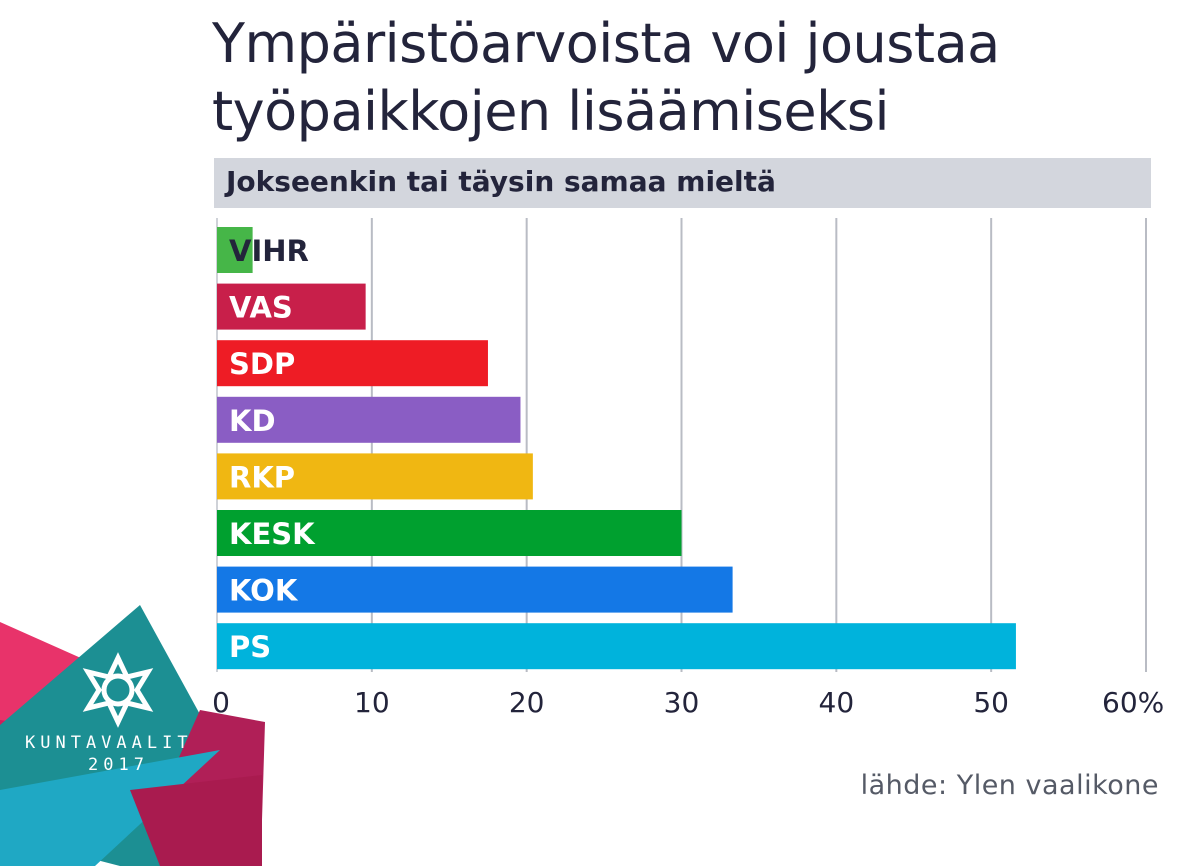  I want to click on bar-label-sdp: SDP, so click(262, 364).